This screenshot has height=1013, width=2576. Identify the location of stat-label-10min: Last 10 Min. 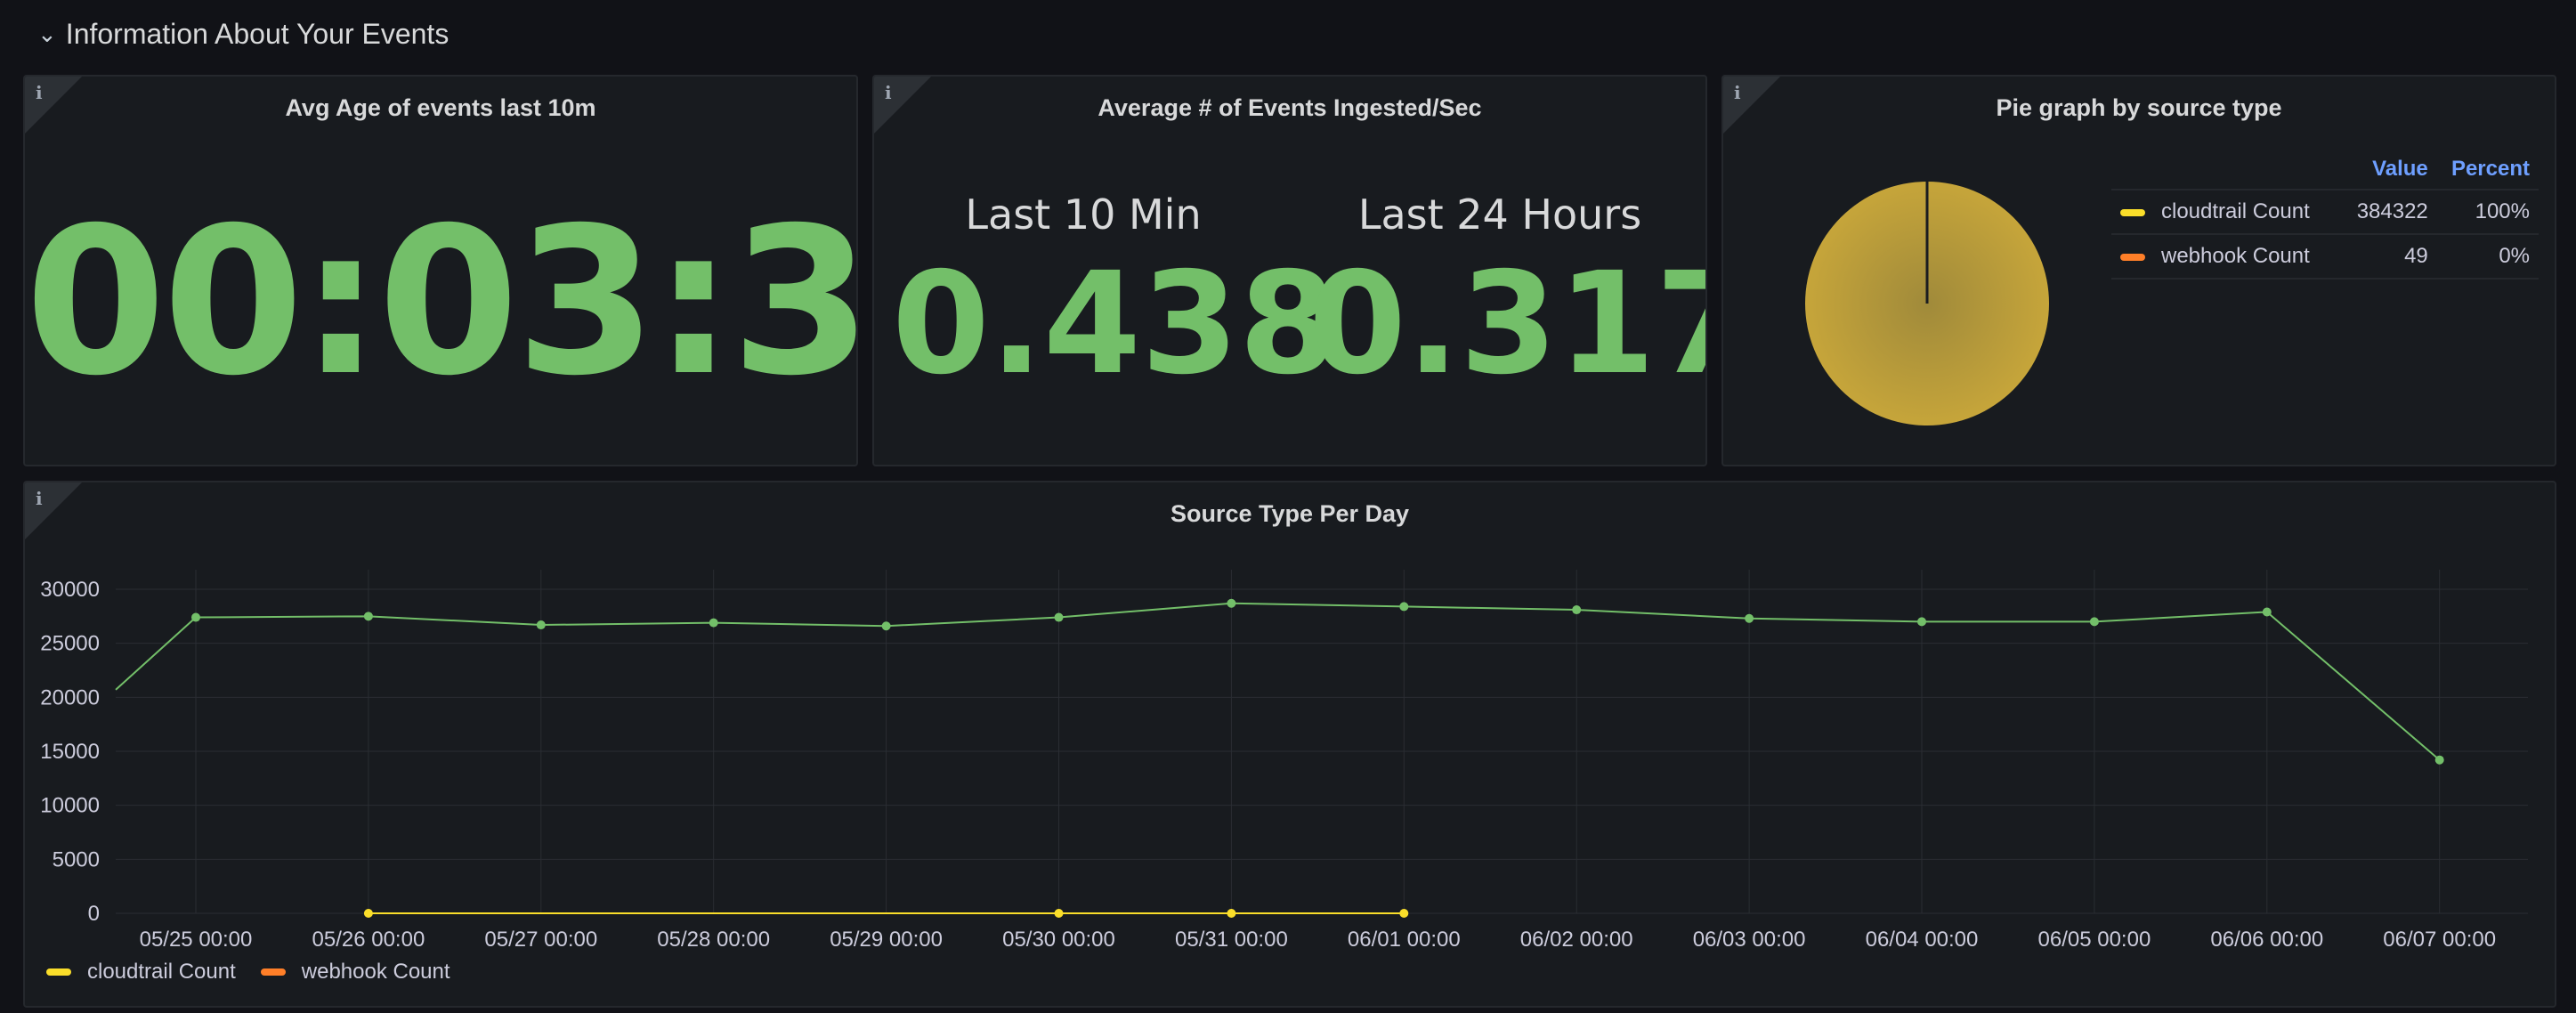
(1084, 214).